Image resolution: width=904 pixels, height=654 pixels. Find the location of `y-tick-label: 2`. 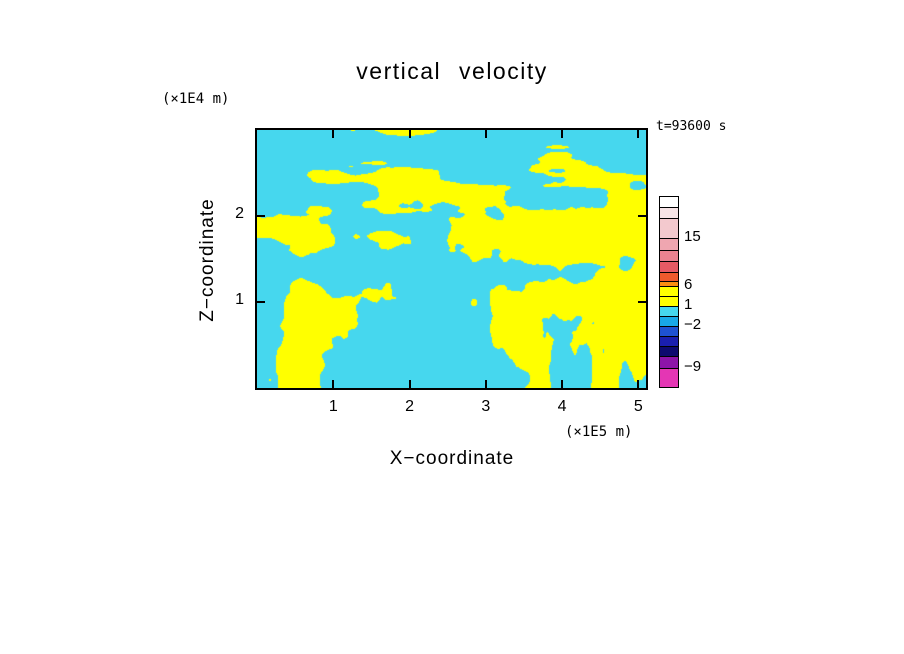

y-tick-label: 2 is located at coordinates (239, 213).